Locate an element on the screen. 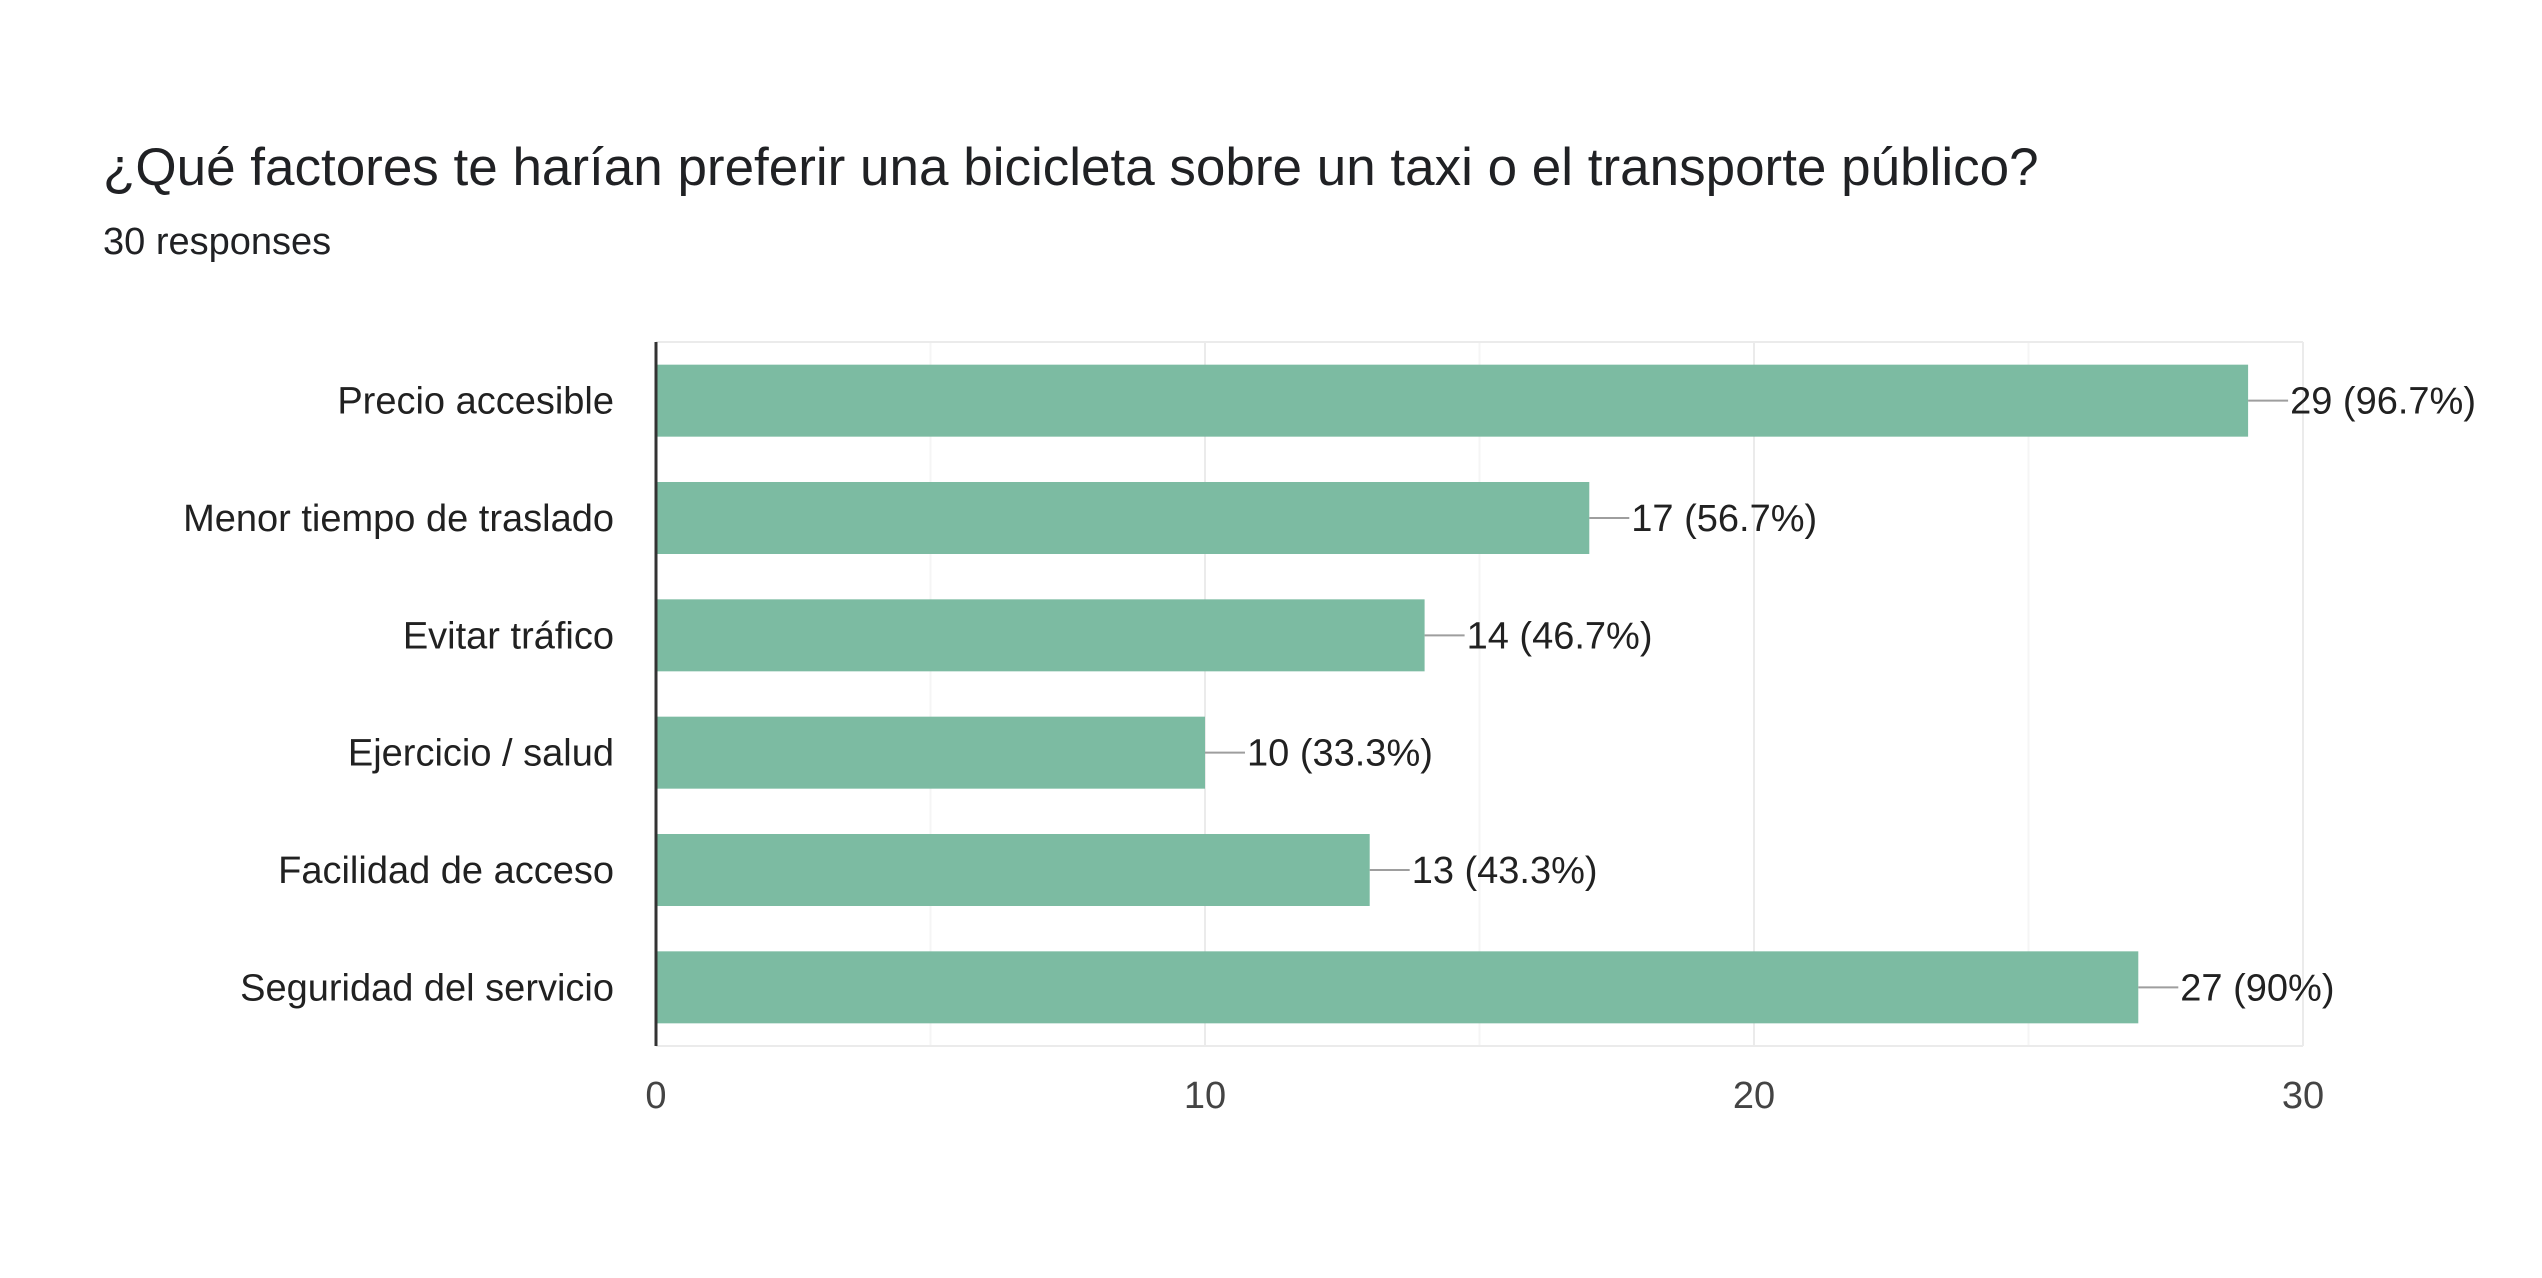 The width and height of the screenshot is (2542, 1278). data-label-3: 10 (33.3%) is located at coordinates (1340, 754).